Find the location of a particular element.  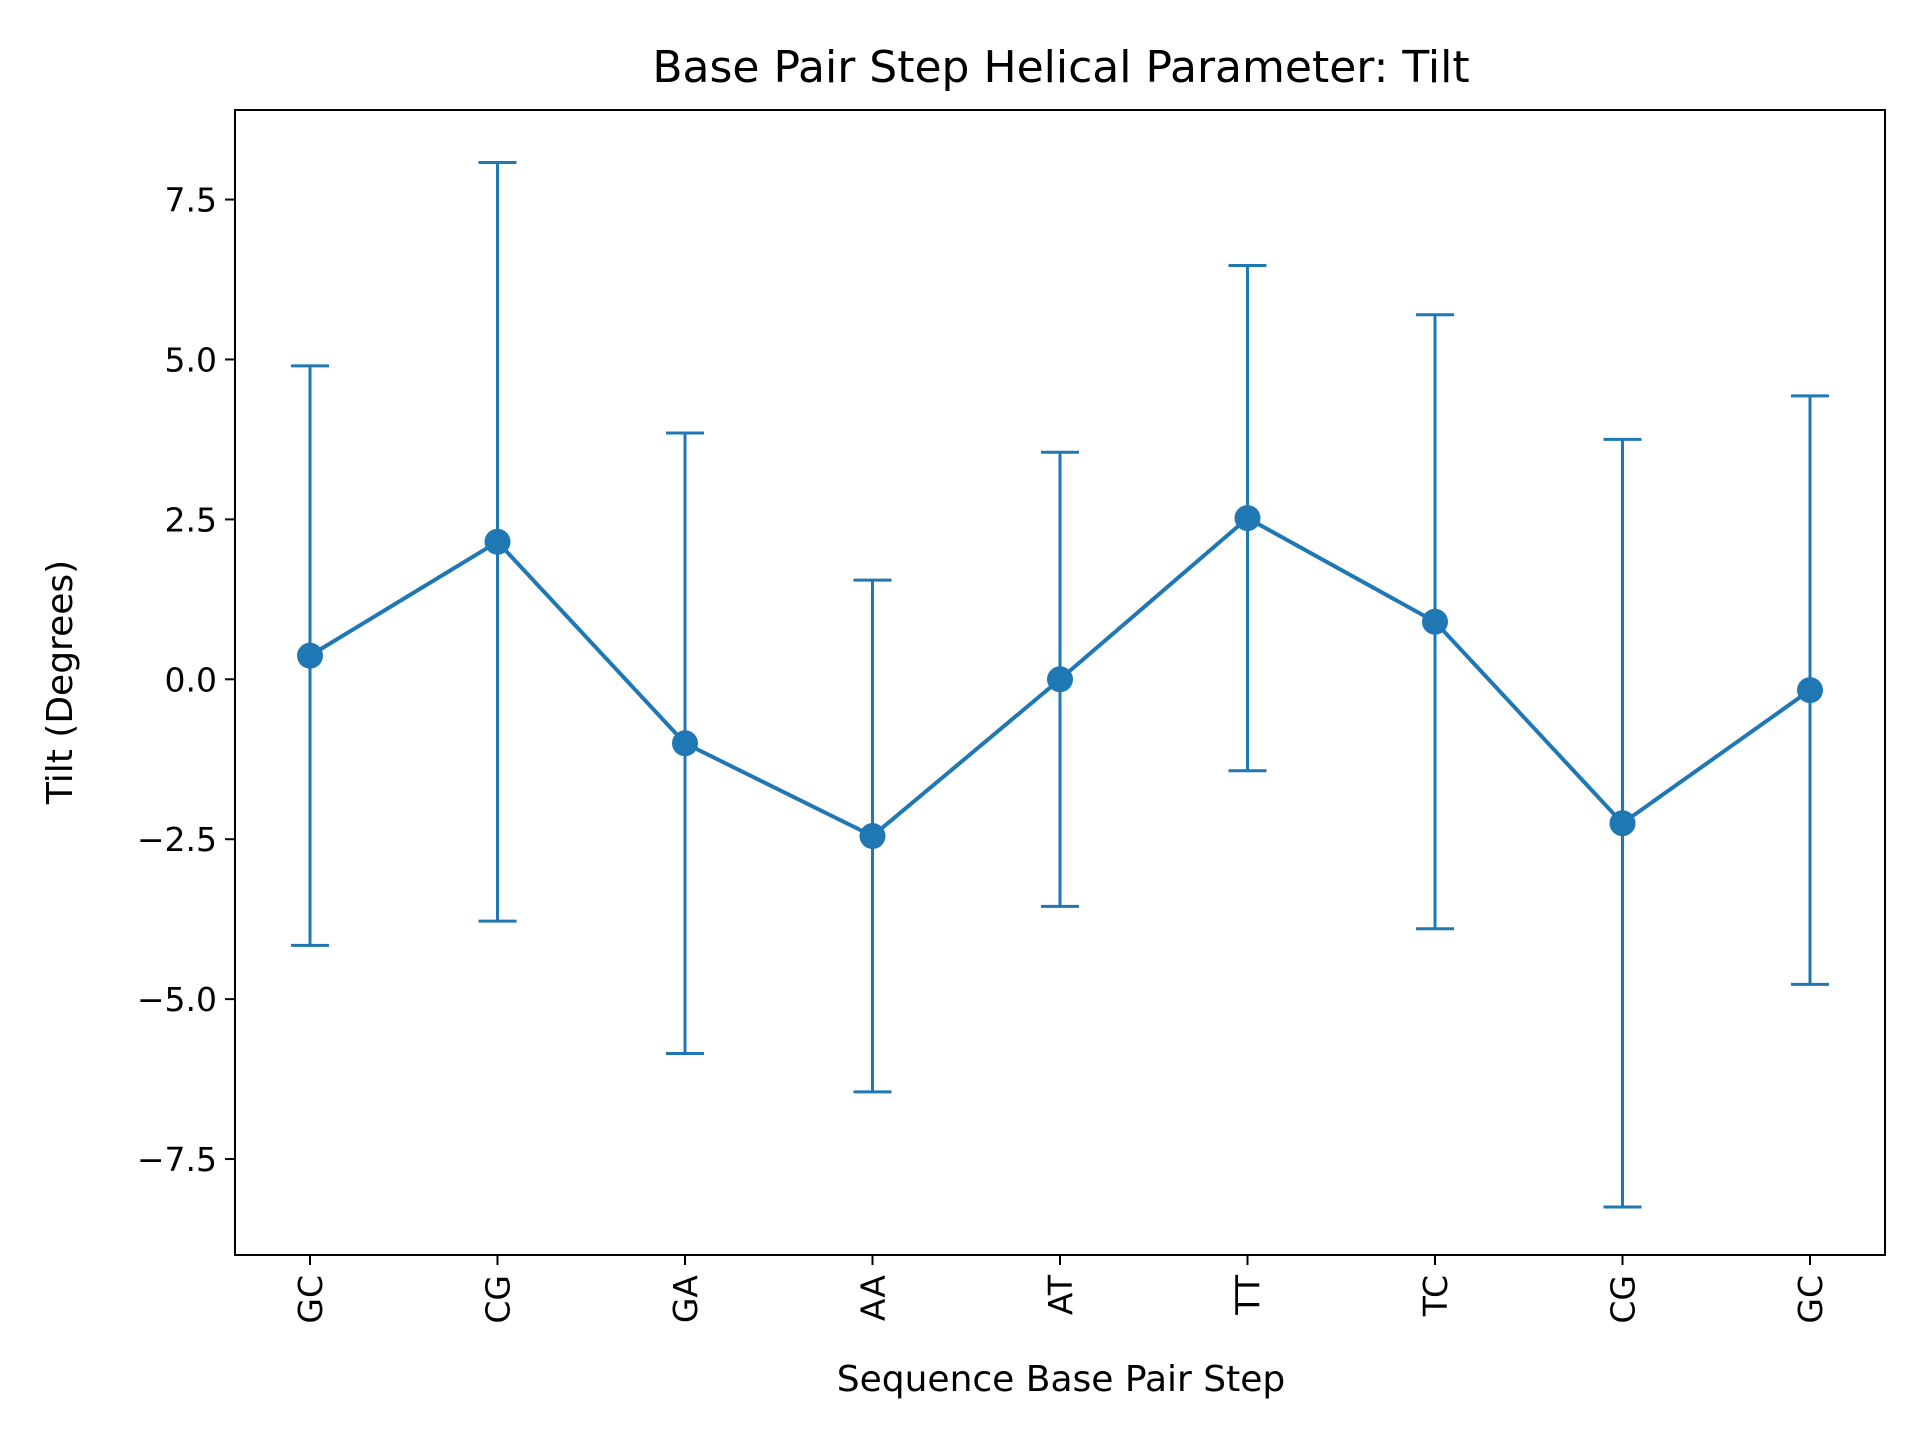

y-tick-label: −2.5 is located at coordinates (177, 839).